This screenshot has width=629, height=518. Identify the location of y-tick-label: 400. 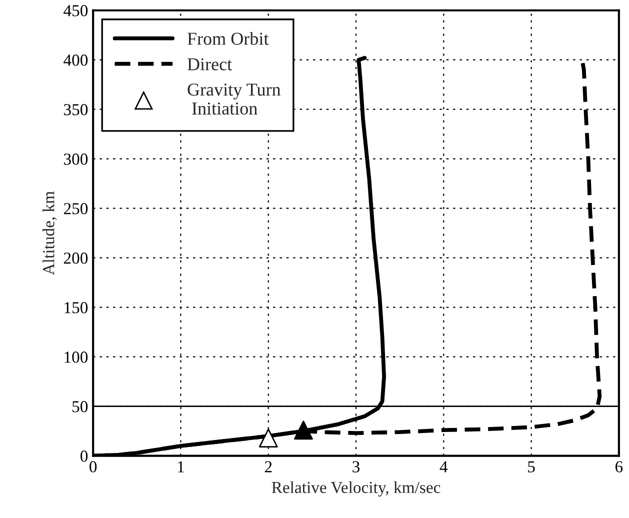
(76, 60).